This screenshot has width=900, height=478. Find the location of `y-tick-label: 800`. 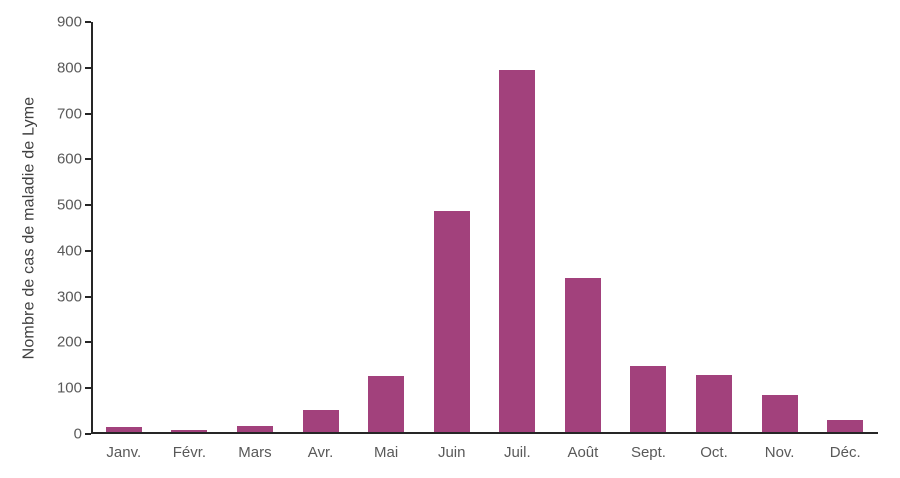

y-tick-label: 800 is located at coordinates (69, 68).